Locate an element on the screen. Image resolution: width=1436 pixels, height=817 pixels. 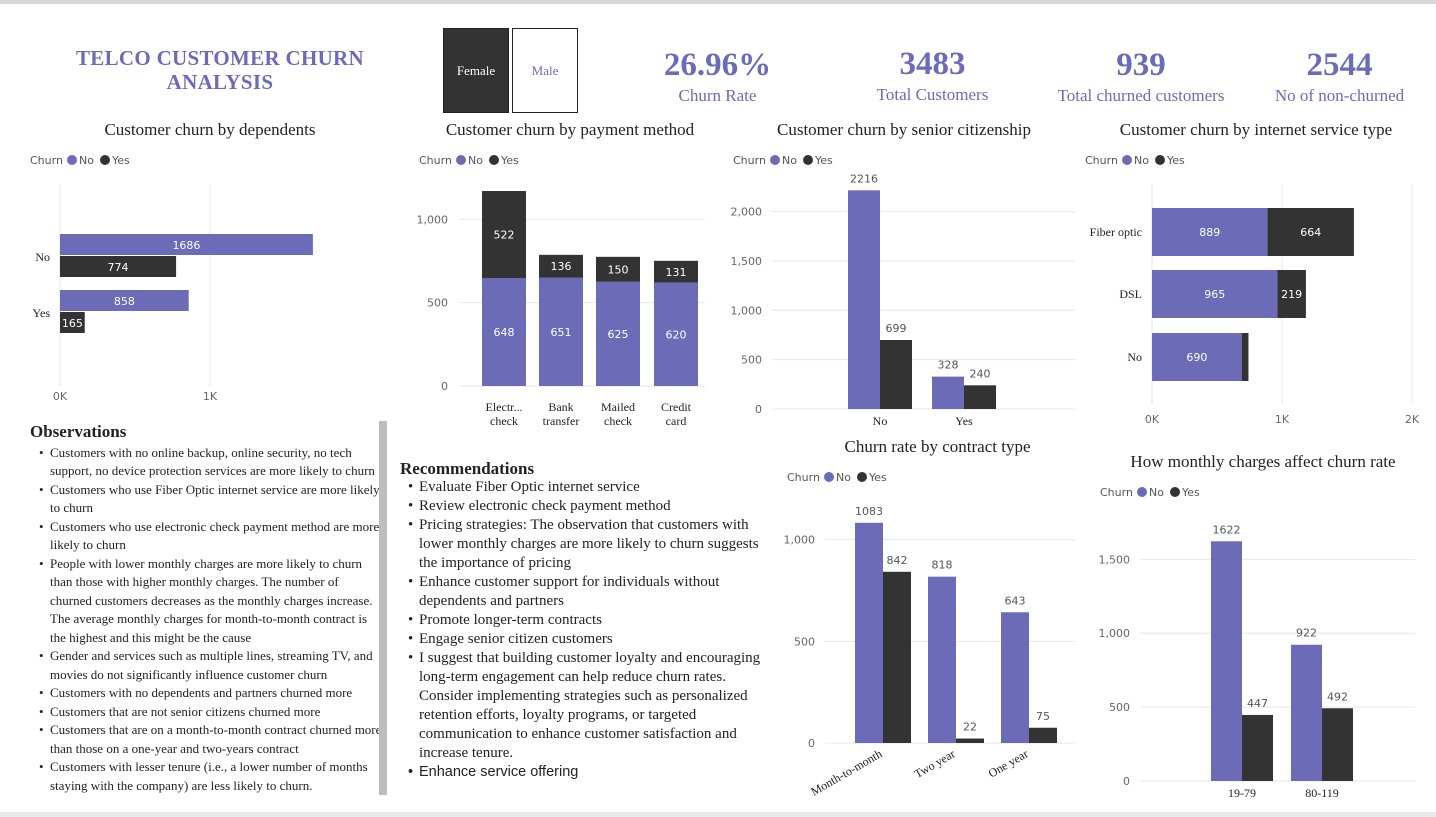
category-label: Fiber optic is located at coordinates (1116, 232).